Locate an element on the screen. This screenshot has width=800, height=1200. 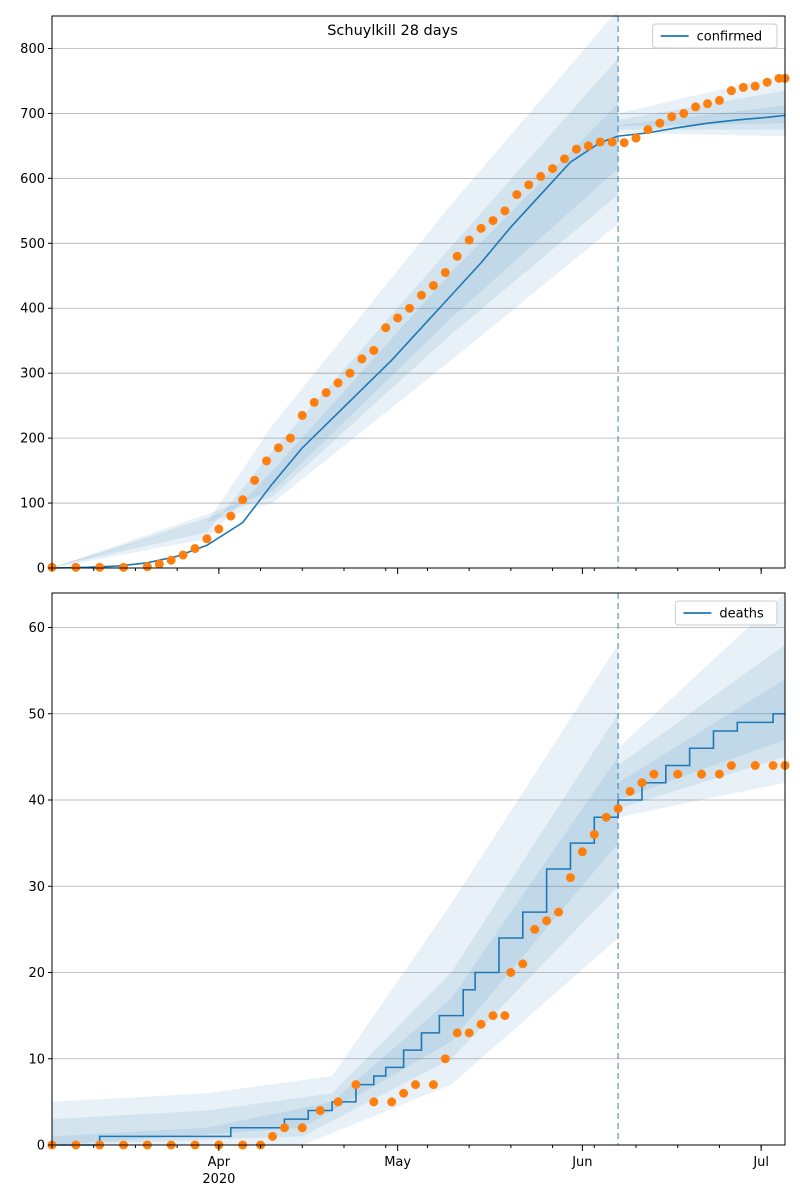
x-tick-label: Jul is located at coordinates (760, 1162).